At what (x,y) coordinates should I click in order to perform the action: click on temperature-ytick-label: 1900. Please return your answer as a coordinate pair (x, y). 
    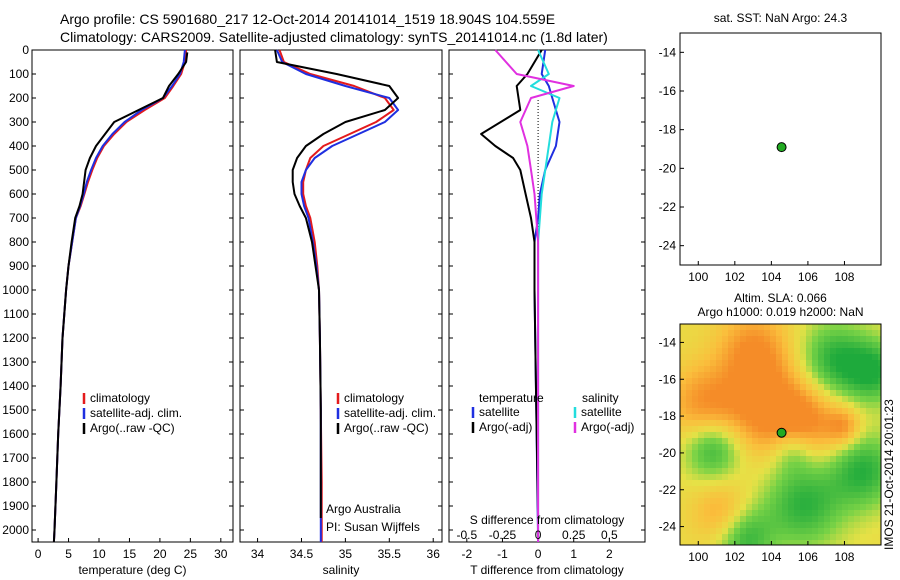
    Looking at the image, I should click on (15, 506).